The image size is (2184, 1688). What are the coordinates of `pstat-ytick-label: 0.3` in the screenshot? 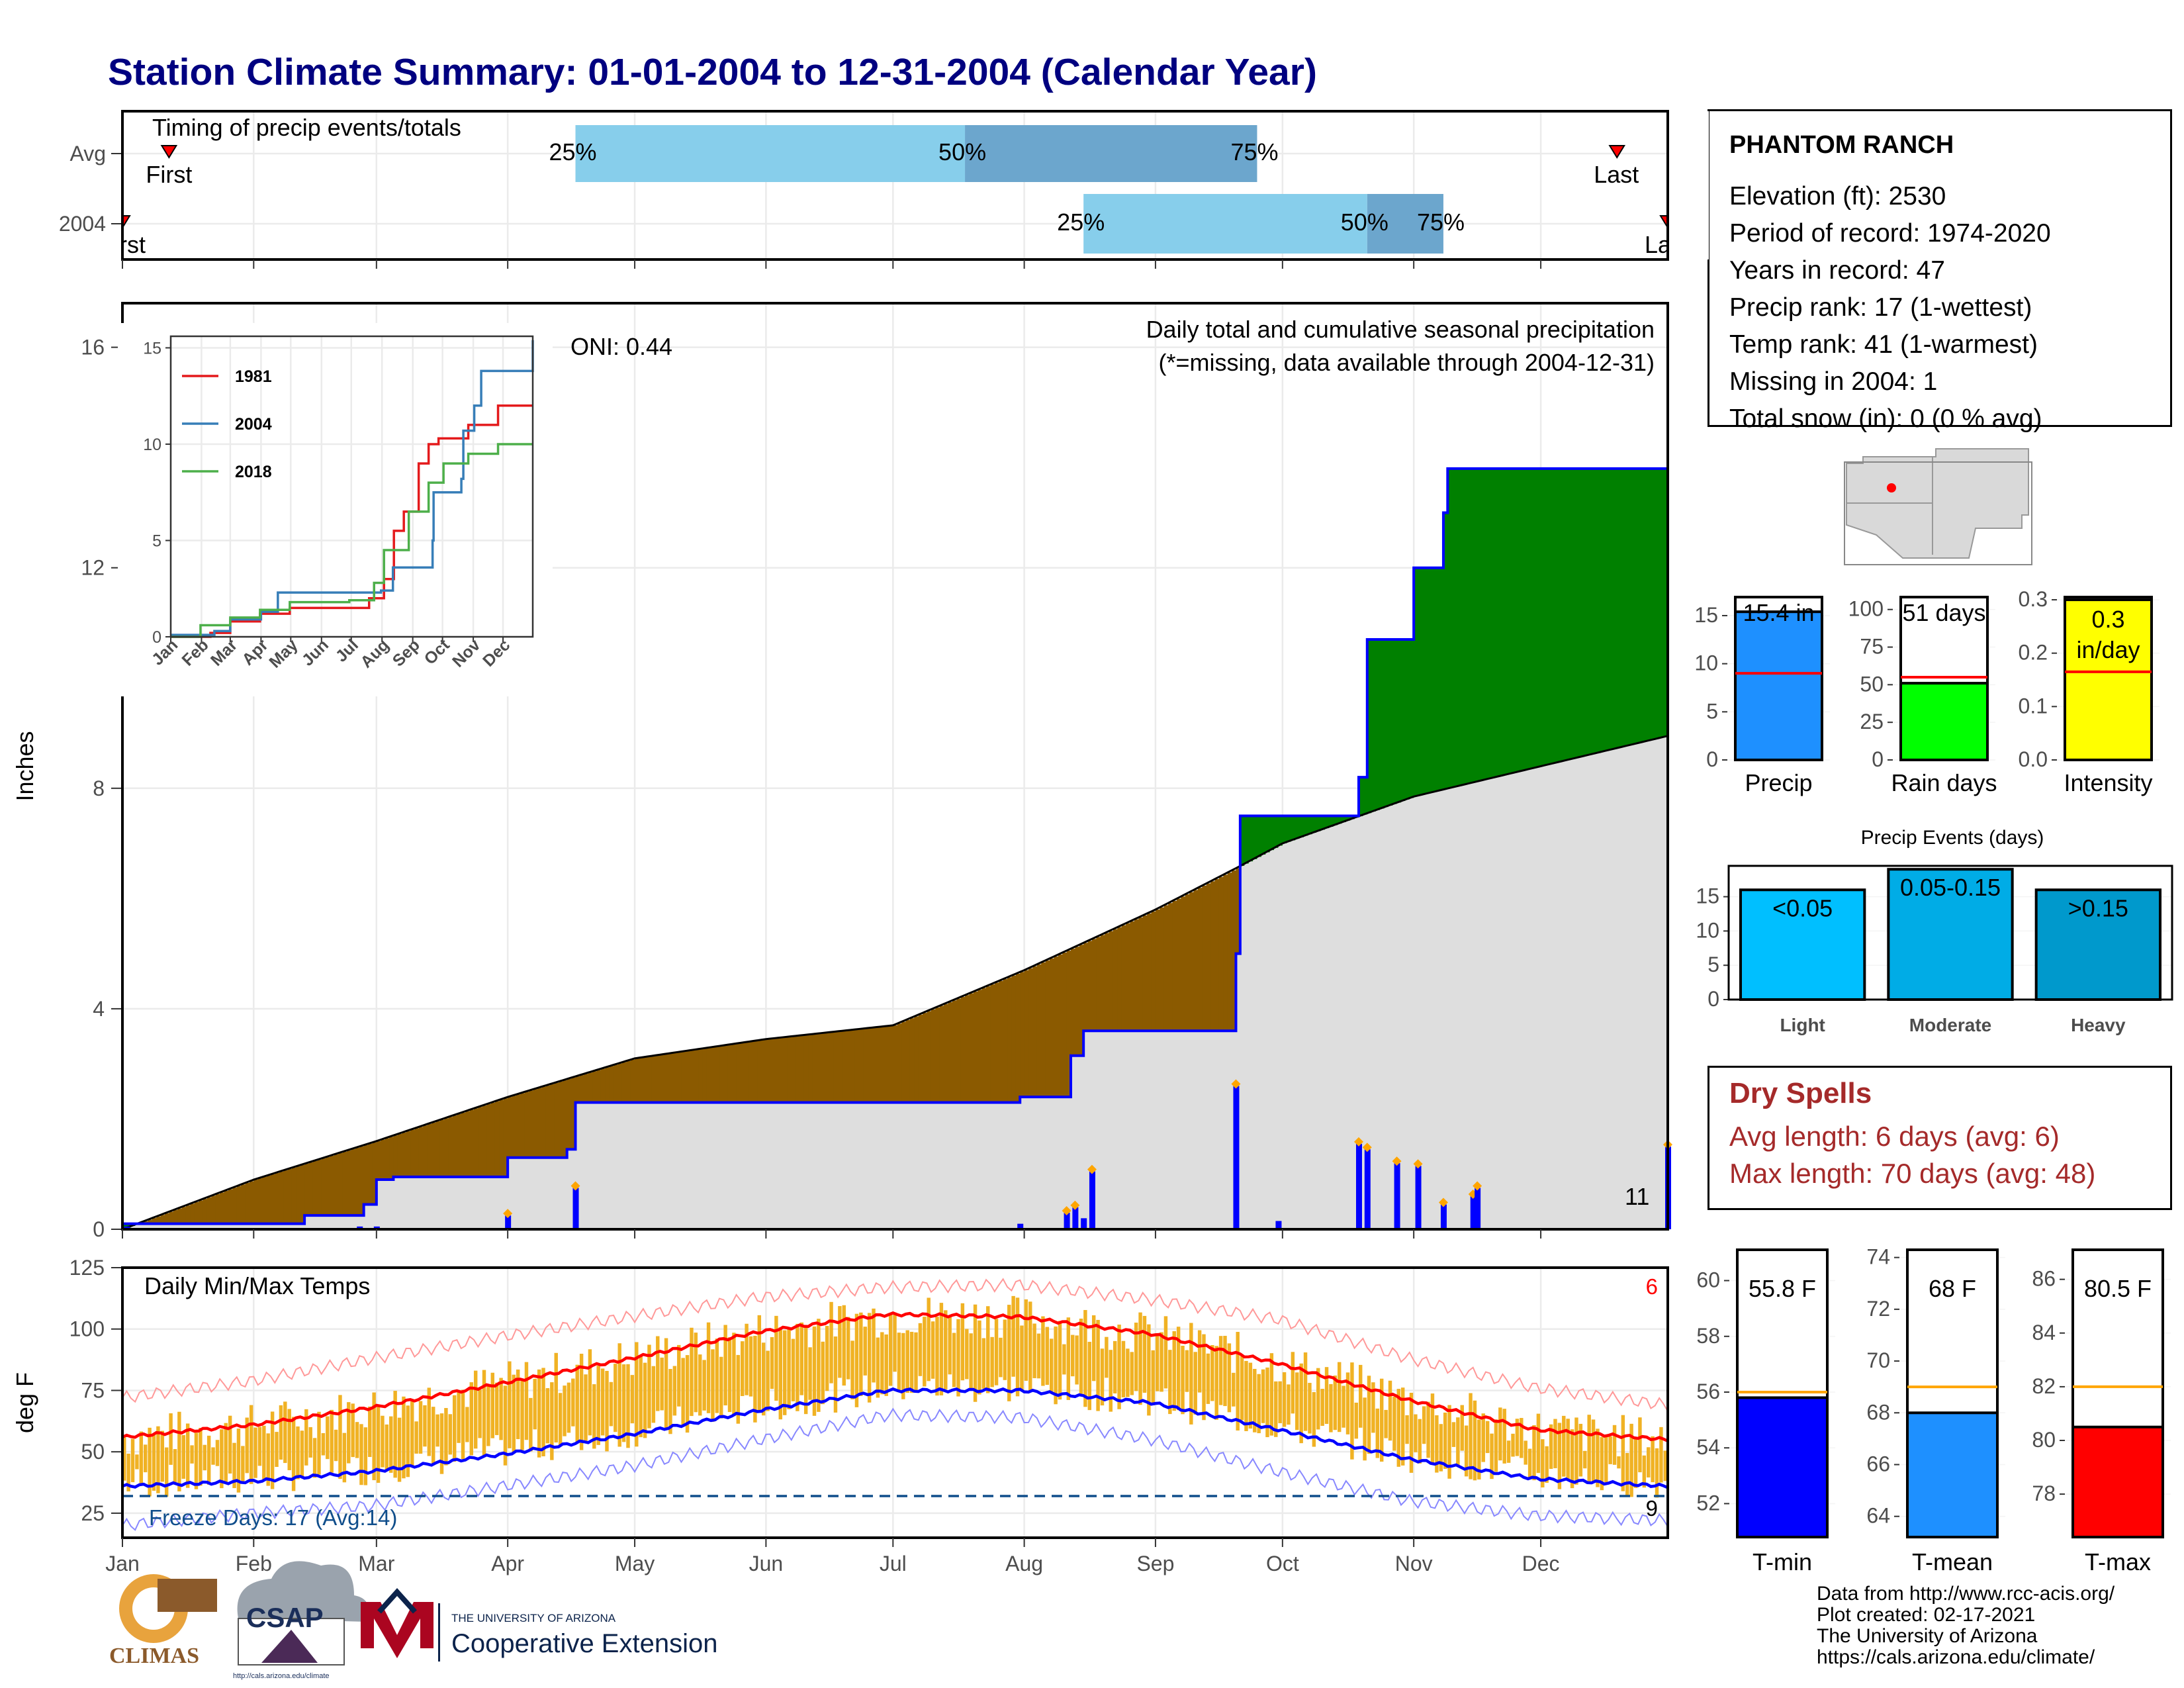 It's located at (2033, 599).